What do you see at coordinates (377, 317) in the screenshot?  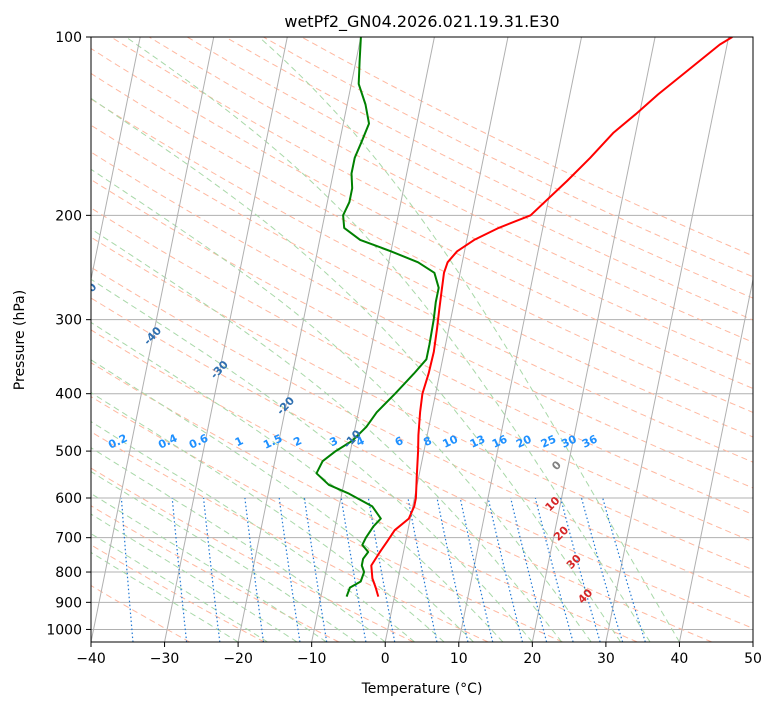 I see `profile-line` at bounding box center [377, 317].